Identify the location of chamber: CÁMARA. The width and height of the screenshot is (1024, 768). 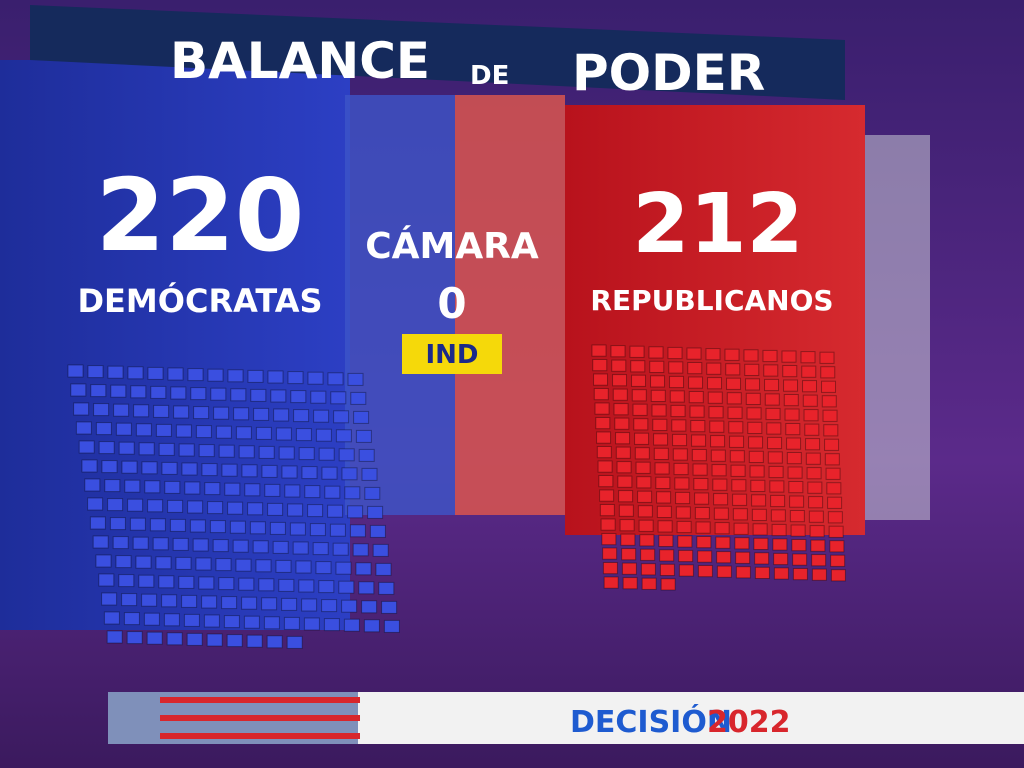
(452, 246).